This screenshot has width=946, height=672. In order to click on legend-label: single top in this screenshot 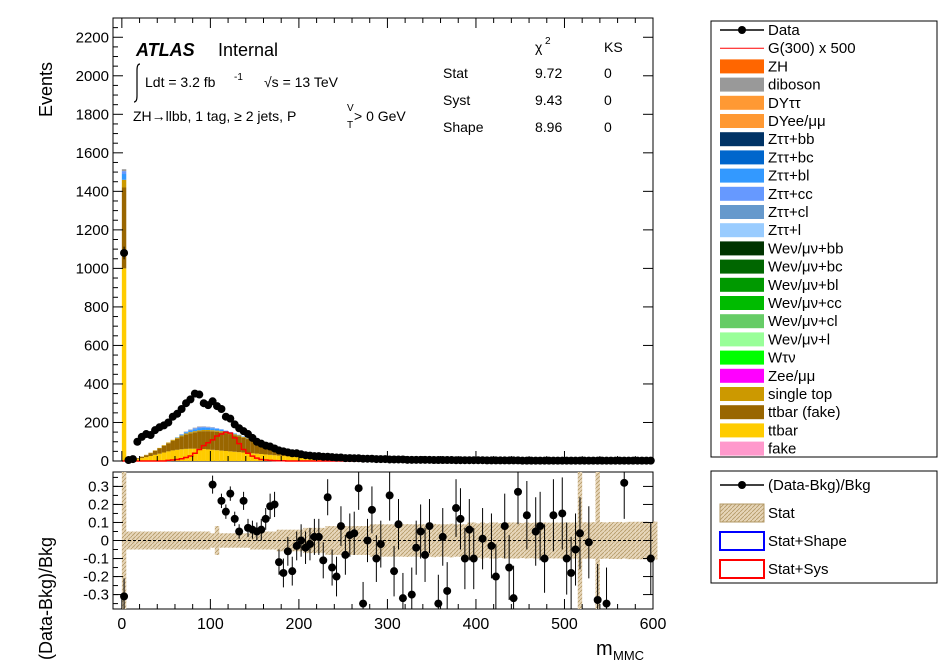, I will do `click(800, 394)`.